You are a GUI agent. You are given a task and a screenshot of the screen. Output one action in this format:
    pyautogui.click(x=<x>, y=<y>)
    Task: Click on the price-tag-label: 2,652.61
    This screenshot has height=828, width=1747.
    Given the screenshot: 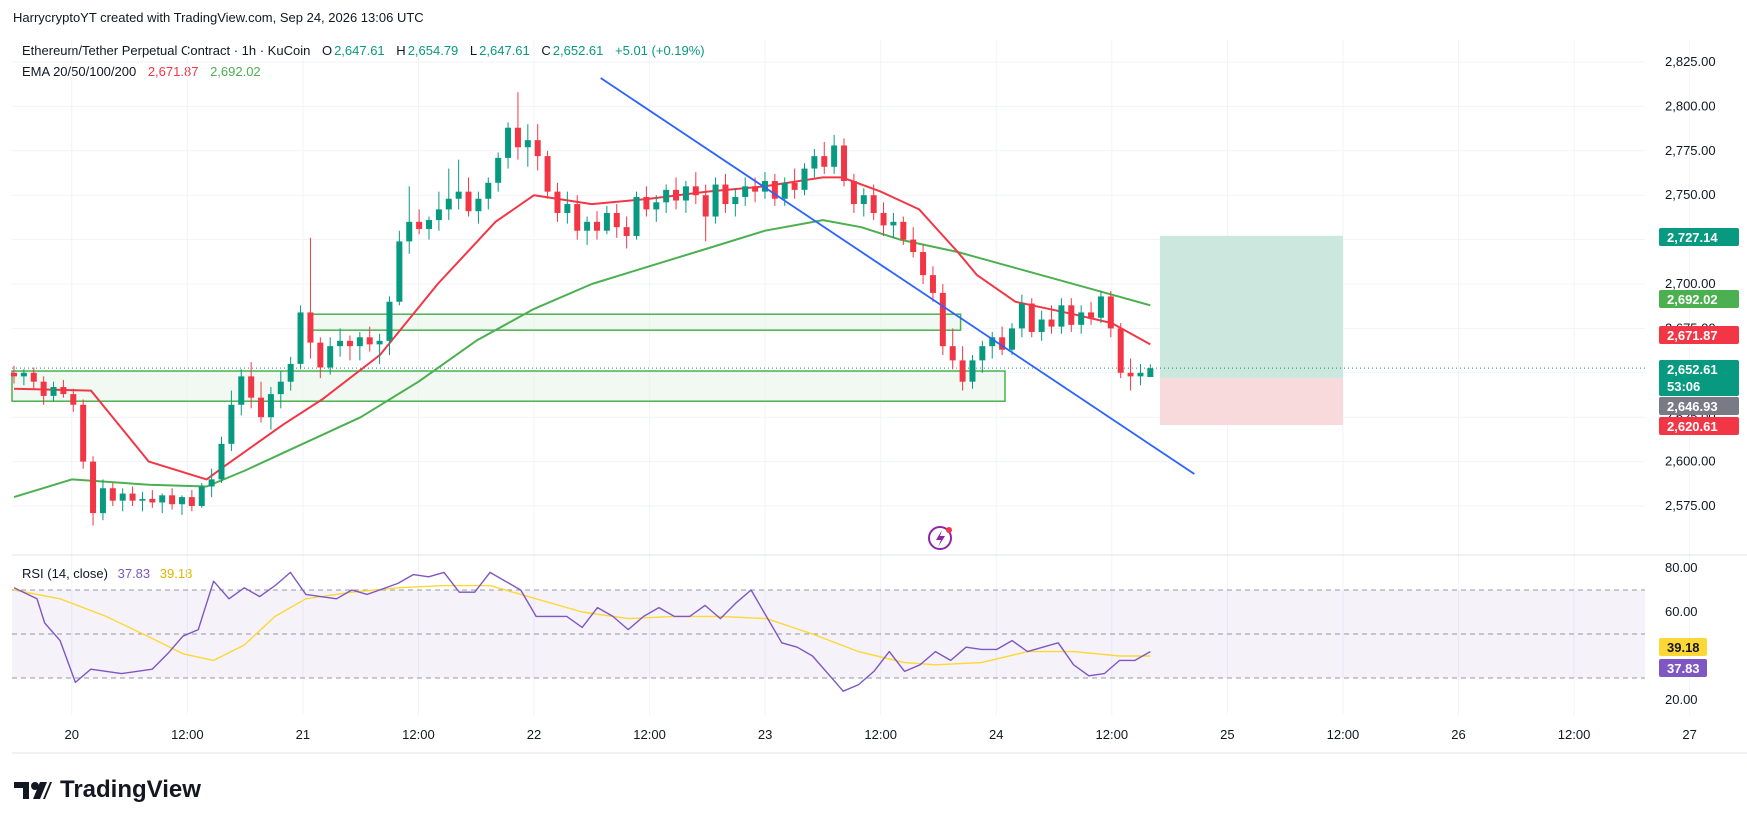 What is the action you would take?
    pyautogui.click(x=1692, y=369)
    